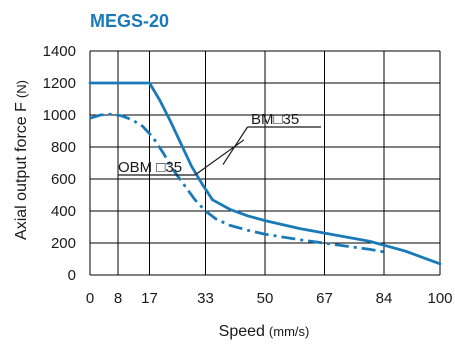 This screenshot has height=347, width=455. I want to click on x-tick-label: 67, so click(324, 298).